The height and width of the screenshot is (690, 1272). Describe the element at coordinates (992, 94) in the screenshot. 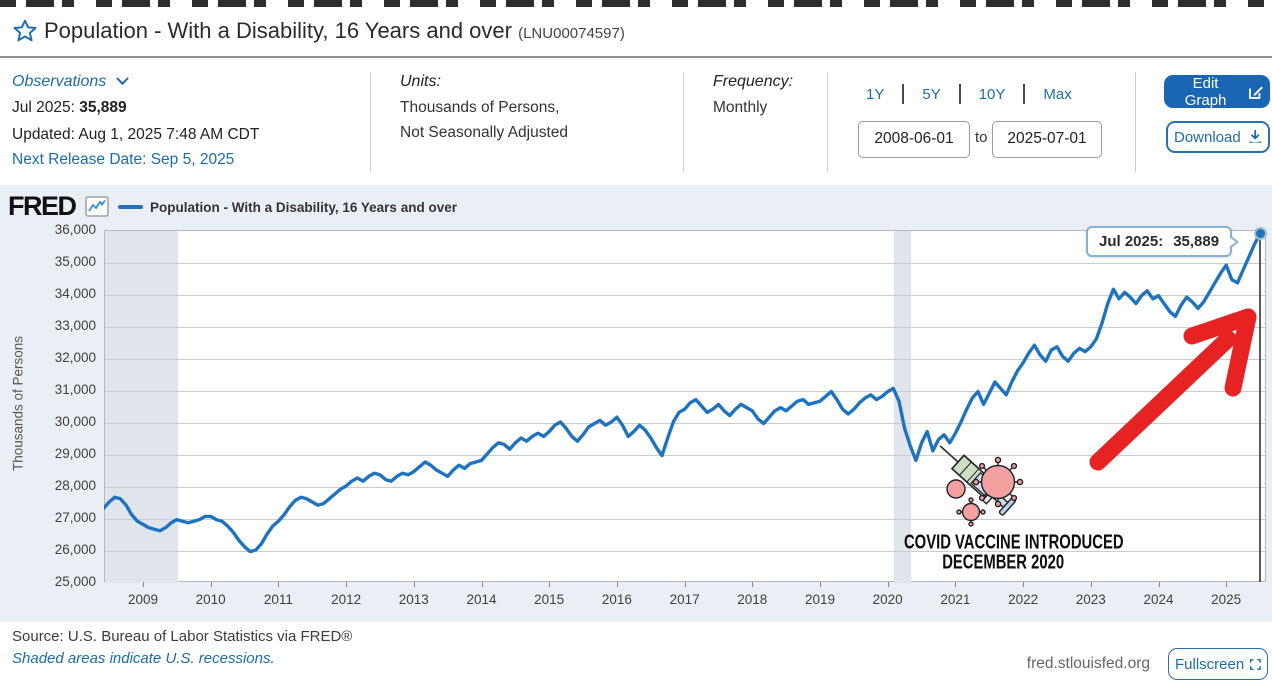

I see `range-10y: 10Y` at that location.